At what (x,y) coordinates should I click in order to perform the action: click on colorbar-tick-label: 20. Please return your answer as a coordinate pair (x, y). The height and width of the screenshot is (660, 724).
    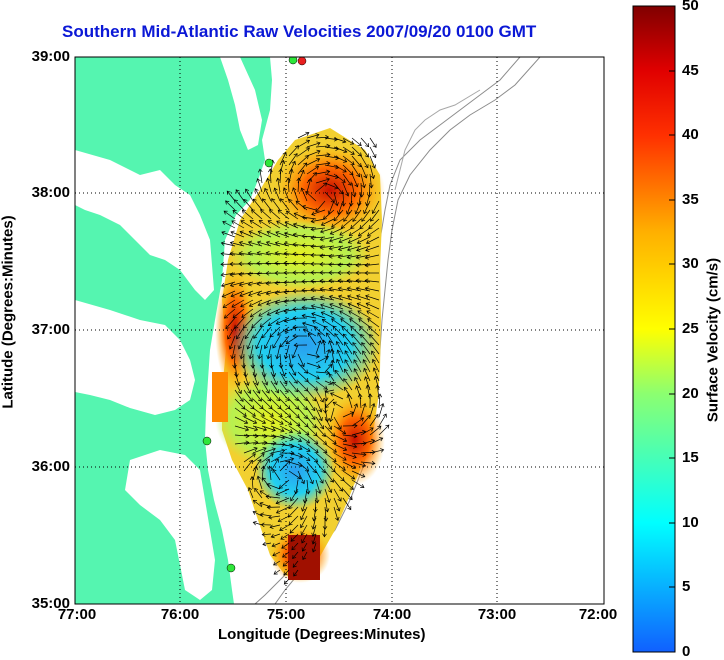
    Looking at the image, I should click on (690, 393).